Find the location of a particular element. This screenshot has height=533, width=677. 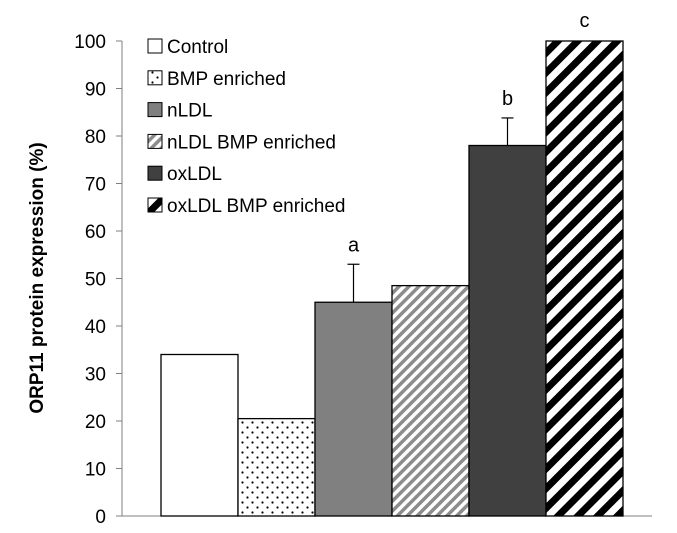

legend-label-bmp-enriched: BMP enriched is located at coordinates (226, 79).